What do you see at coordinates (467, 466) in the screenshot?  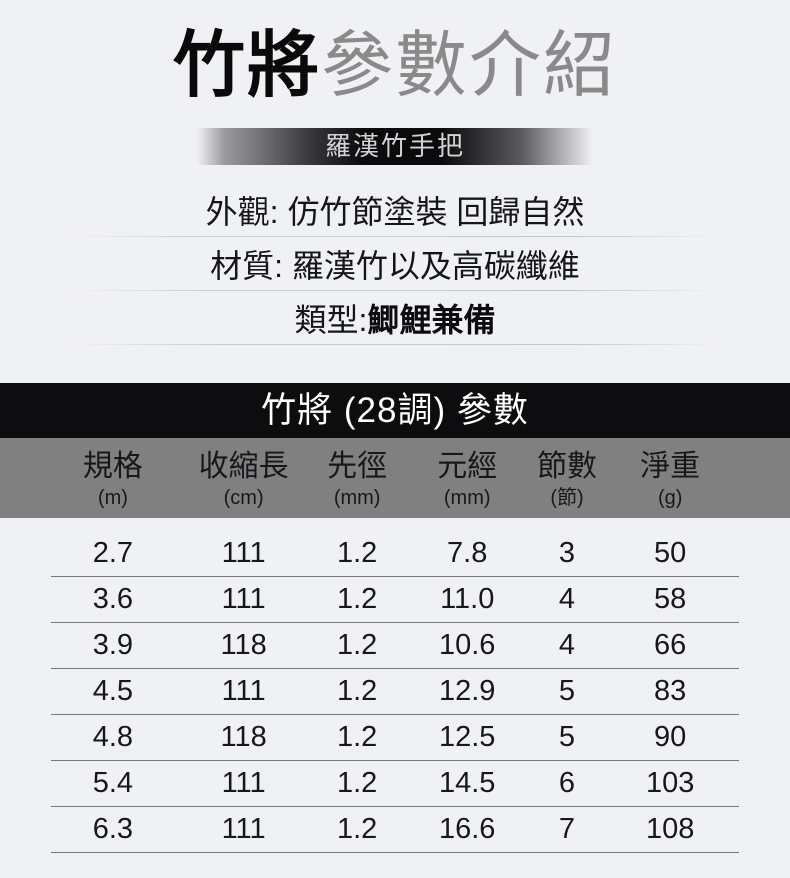 I see `column-name: 元經` at bounding box center [467, 466].